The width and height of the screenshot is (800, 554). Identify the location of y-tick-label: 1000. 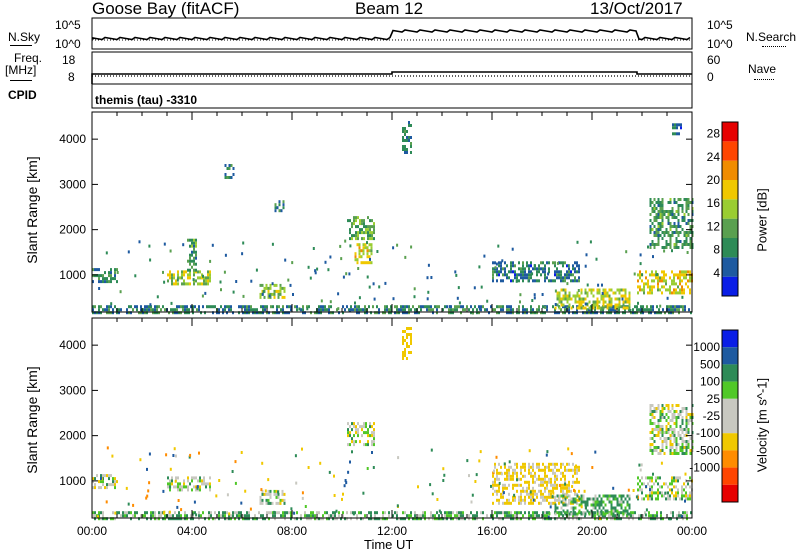
(72, 481).